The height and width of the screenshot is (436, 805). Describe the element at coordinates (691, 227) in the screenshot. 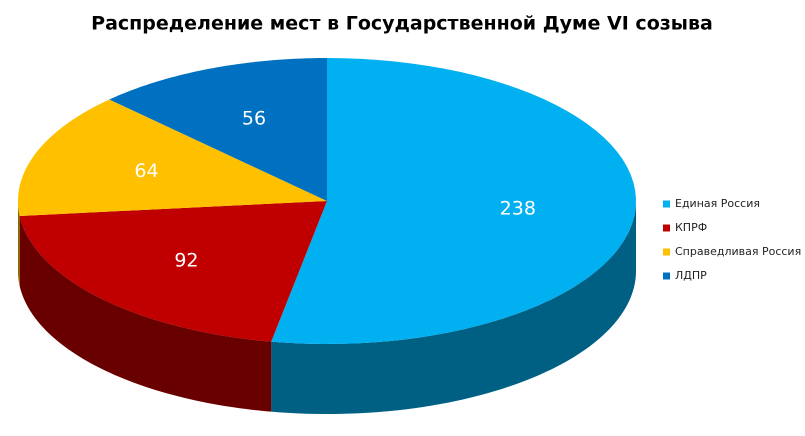

I see `legend-label: КПРФ` at that location.